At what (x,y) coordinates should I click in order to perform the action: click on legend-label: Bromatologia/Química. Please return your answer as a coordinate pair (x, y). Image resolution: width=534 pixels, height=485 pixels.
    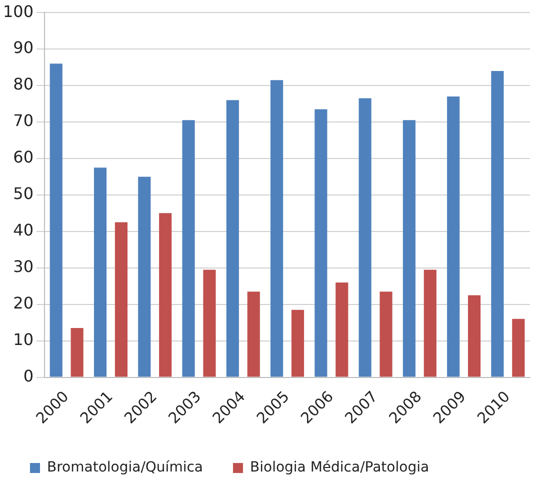
    Looking at the image, I should click on (125, 468).